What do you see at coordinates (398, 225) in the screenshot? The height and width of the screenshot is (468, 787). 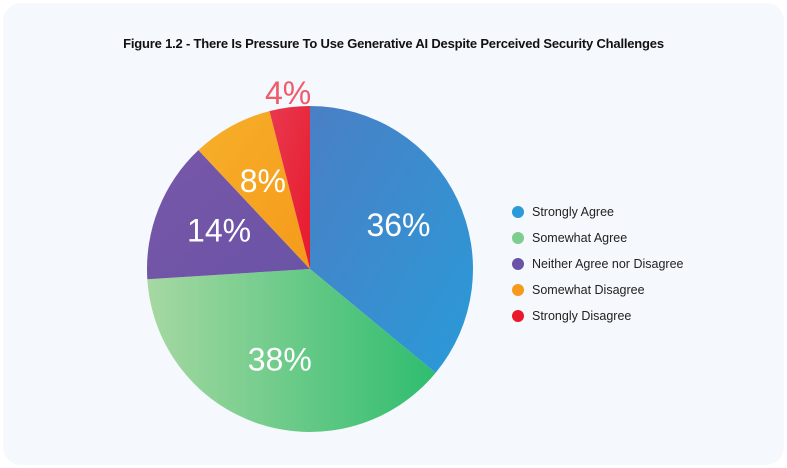 I see `data-label: 36%` at bounding box center [398, 225].